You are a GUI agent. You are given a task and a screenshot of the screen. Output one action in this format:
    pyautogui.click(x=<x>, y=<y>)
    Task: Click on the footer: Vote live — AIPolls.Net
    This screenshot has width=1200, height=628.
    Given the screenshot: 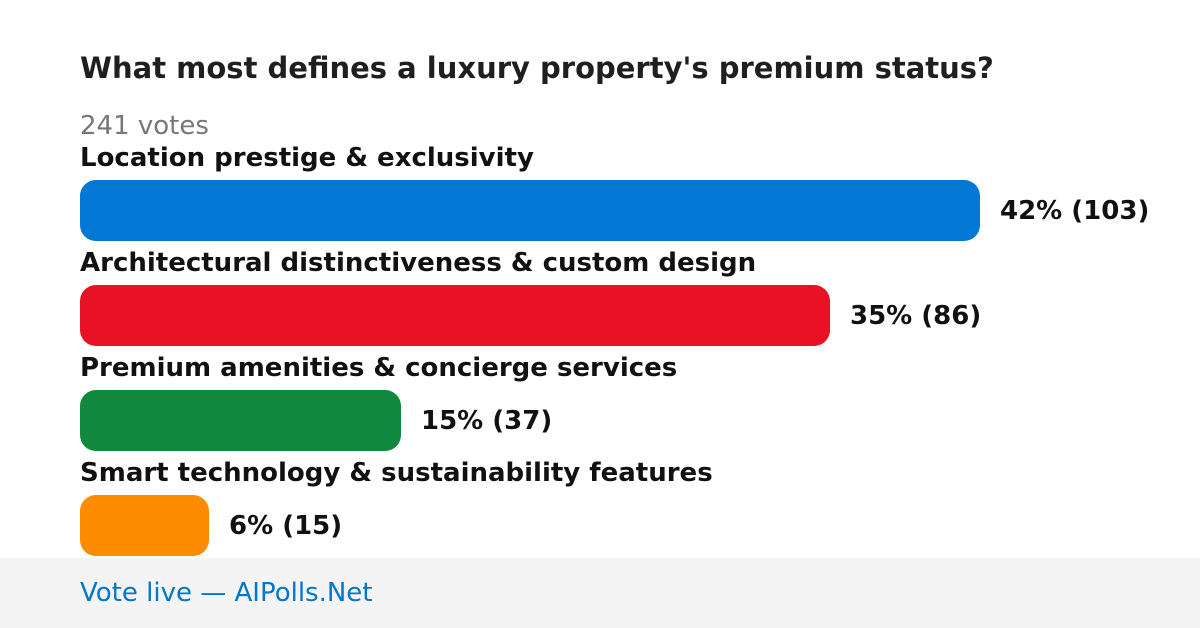 What is the action you would take?
    pyautogui.click(x=600, y=593)
    